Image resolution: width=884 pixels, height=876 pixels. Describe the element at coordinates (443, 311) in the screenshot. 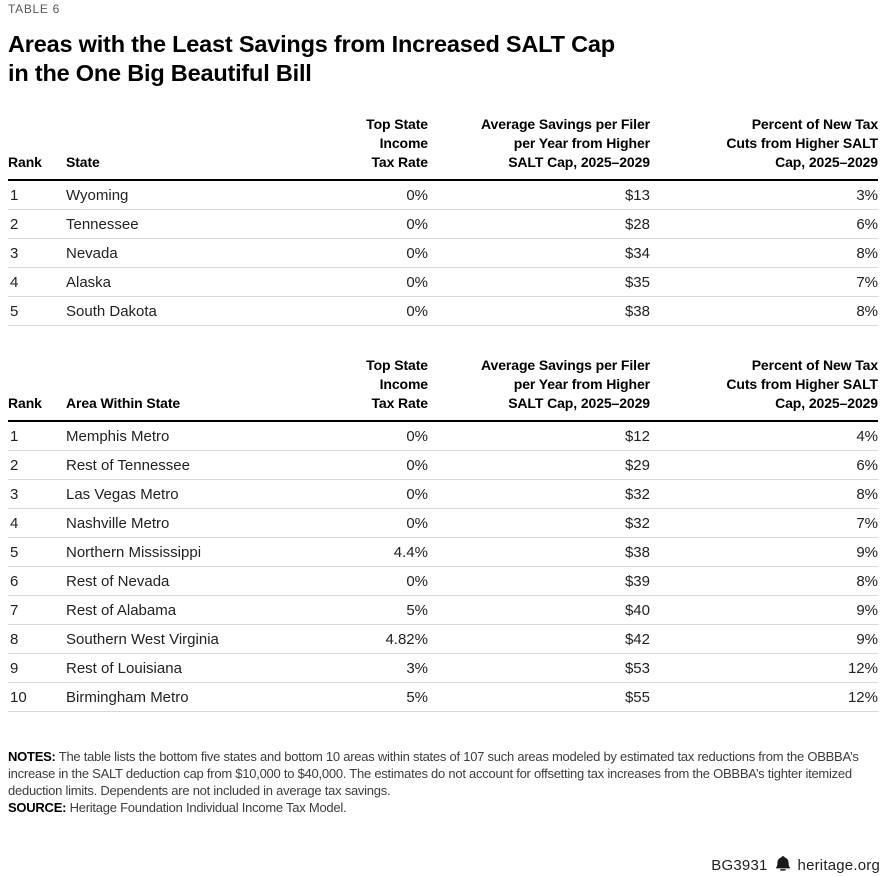

I see `table-row: 5 South Dakota 0% $38 8%` at that location.